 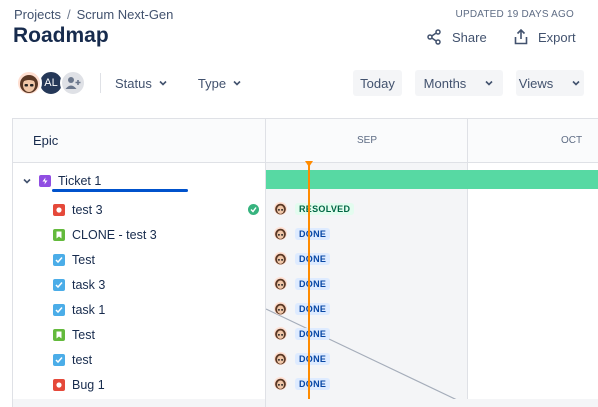 I want to click on today-line, so click(x=309, y=286).